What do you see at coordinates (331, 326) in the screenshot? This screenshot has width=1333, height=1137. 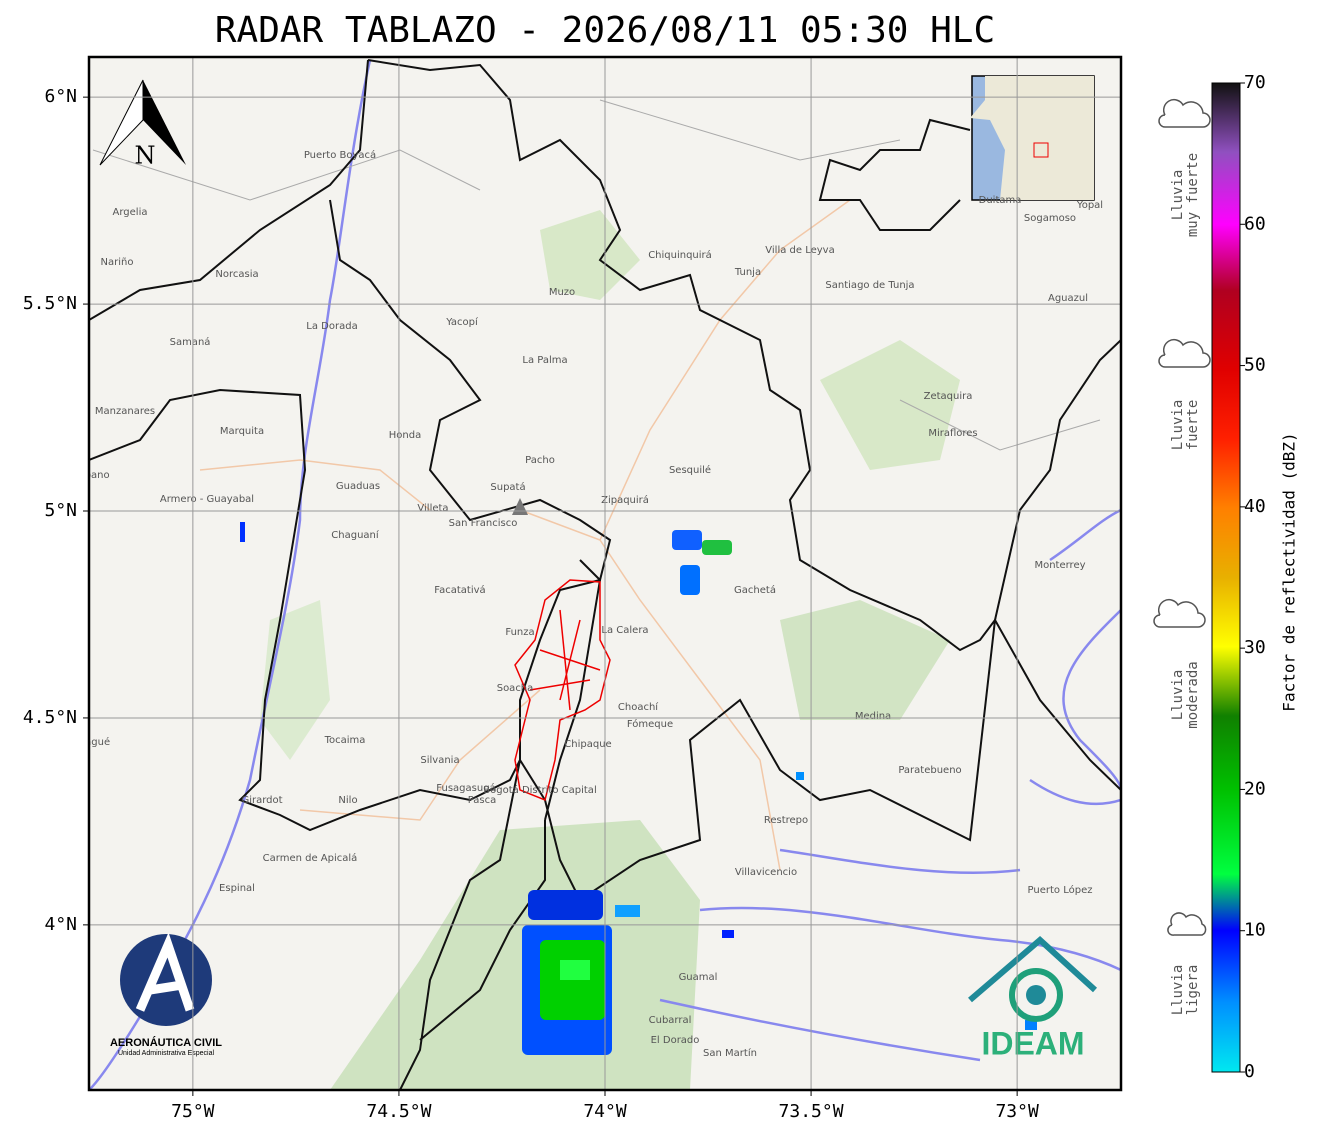 I see `place-label: La Dorada` at bounding box center [331, 326].